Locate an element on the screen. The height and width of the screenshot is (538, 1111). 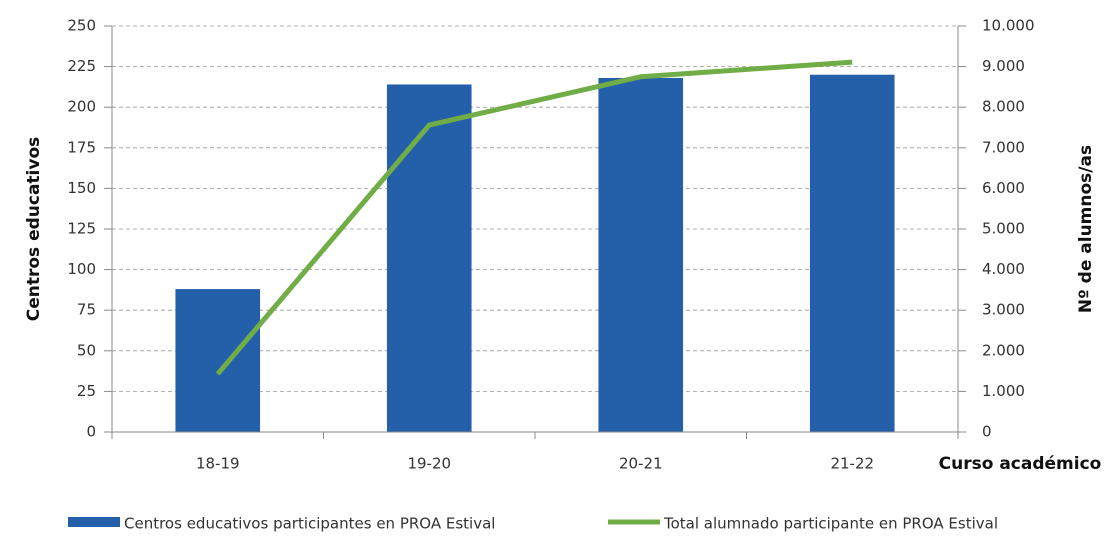
y2-tick-label: 0 is located at coordinates (987, 432).